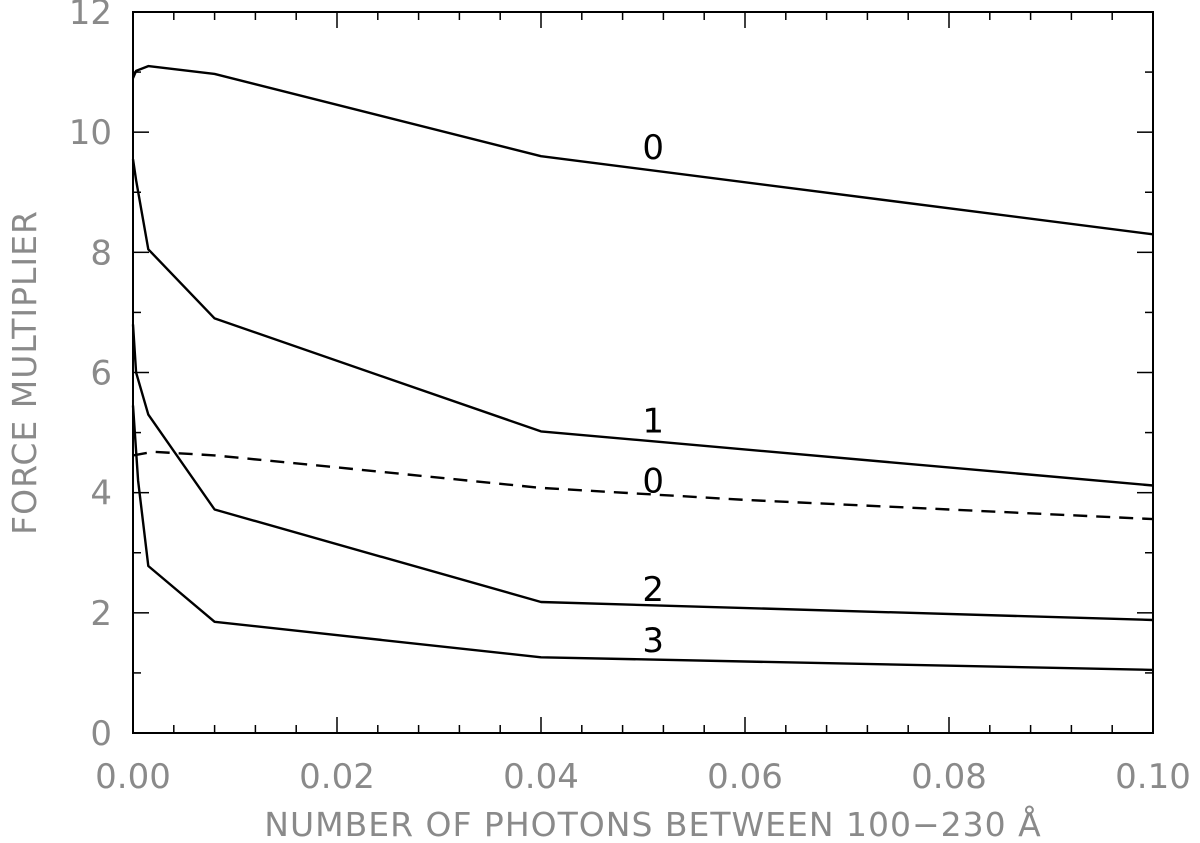 The width and height of the screenshot is (1200, 843). I want to click on x-tick-label: 0.10, so click(1153, 777).